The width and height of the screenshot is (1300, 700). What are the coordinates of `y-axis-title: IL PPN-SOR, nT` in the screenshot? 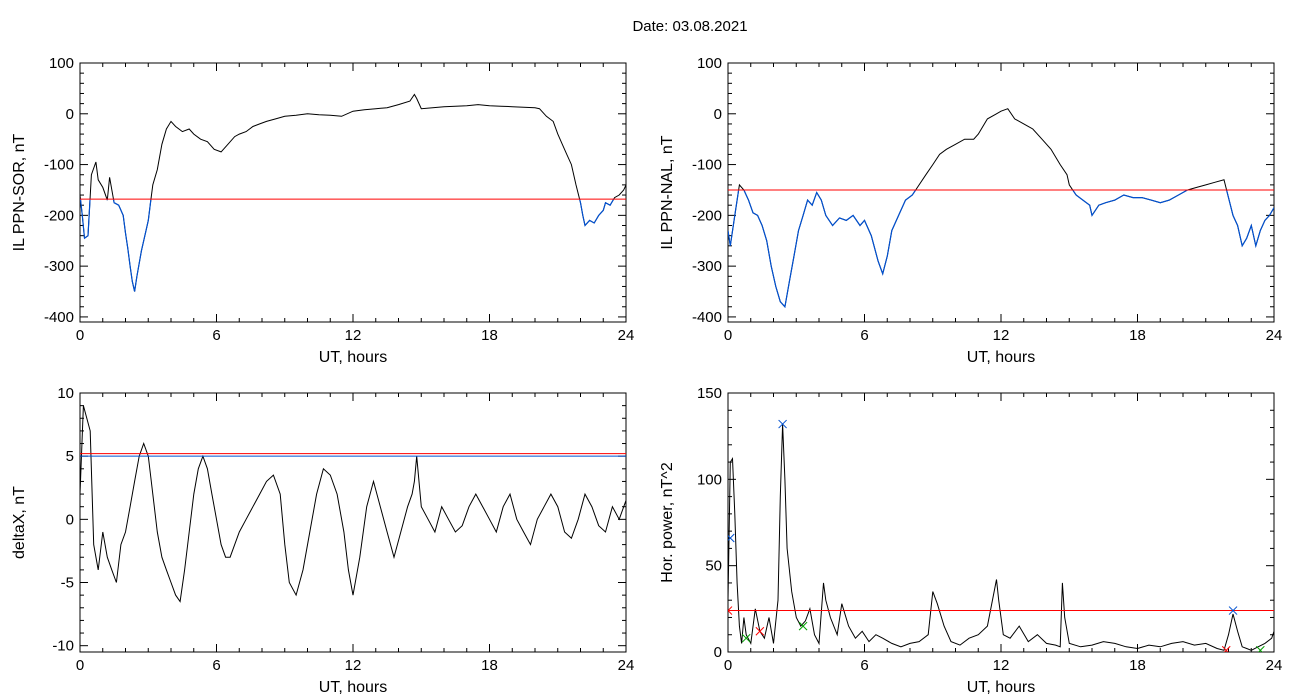 It's located at (19, 192).